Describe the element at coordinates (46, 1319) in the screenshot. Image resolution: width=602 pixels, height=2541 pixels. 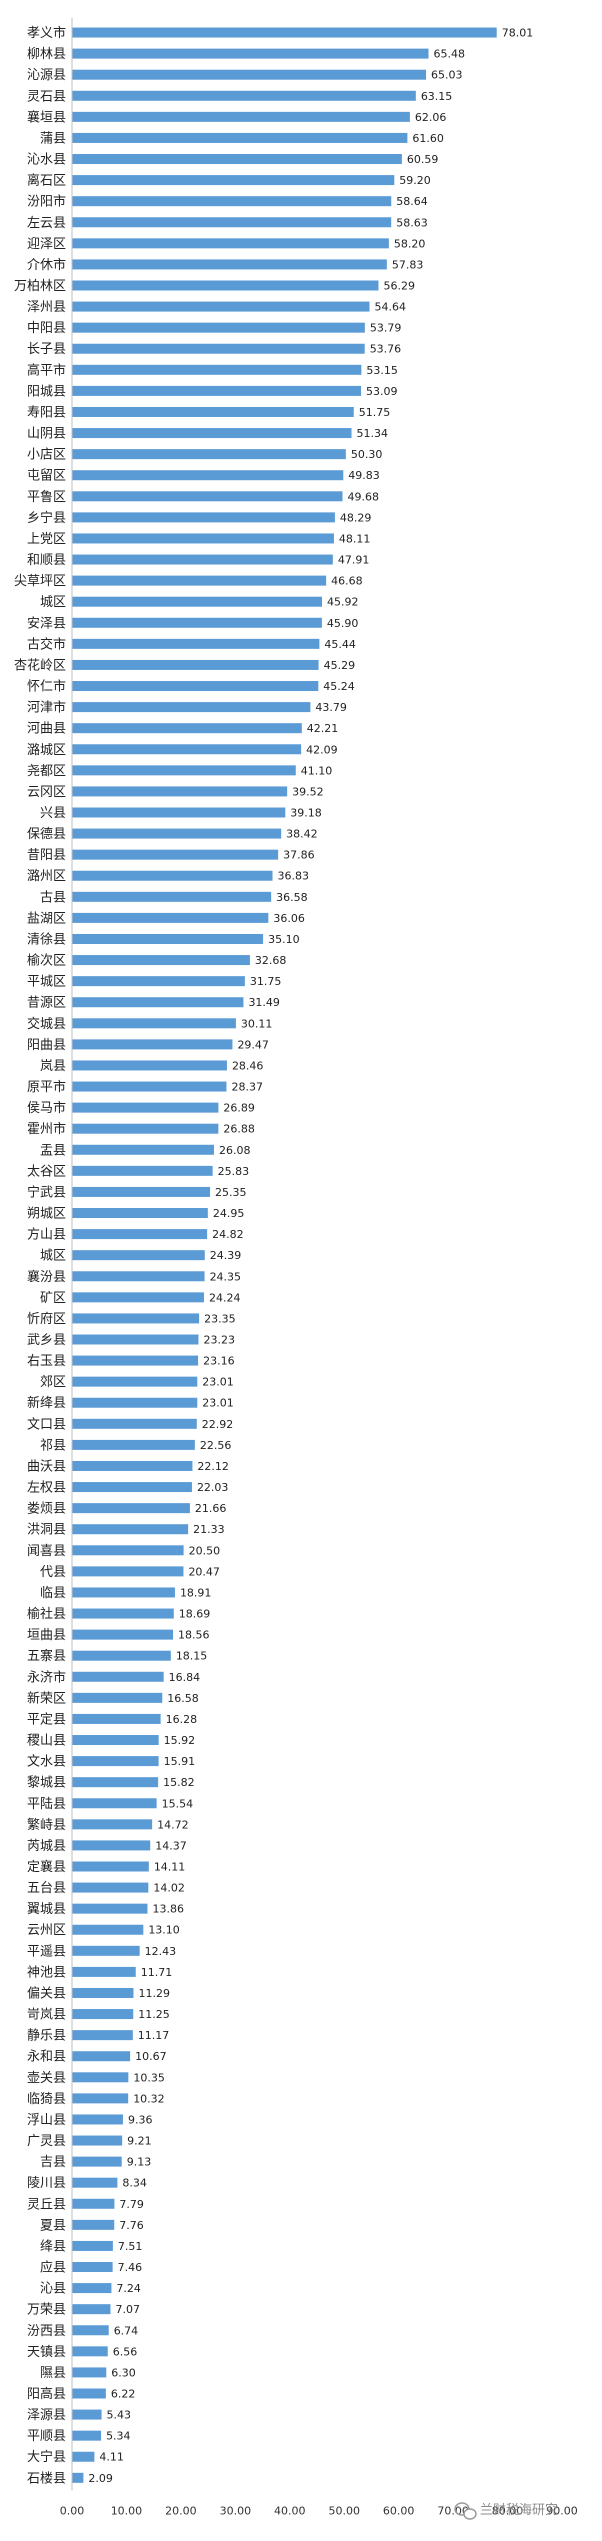
I see `category-label: 忻府区` at that location.